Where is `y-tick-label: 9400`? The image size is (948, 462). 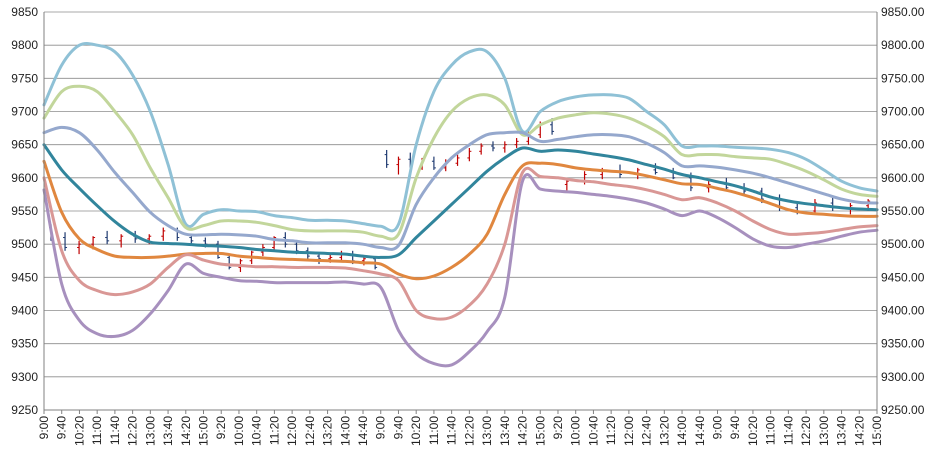
y-tick-label: 9400 is located at coordinates (24, 311).